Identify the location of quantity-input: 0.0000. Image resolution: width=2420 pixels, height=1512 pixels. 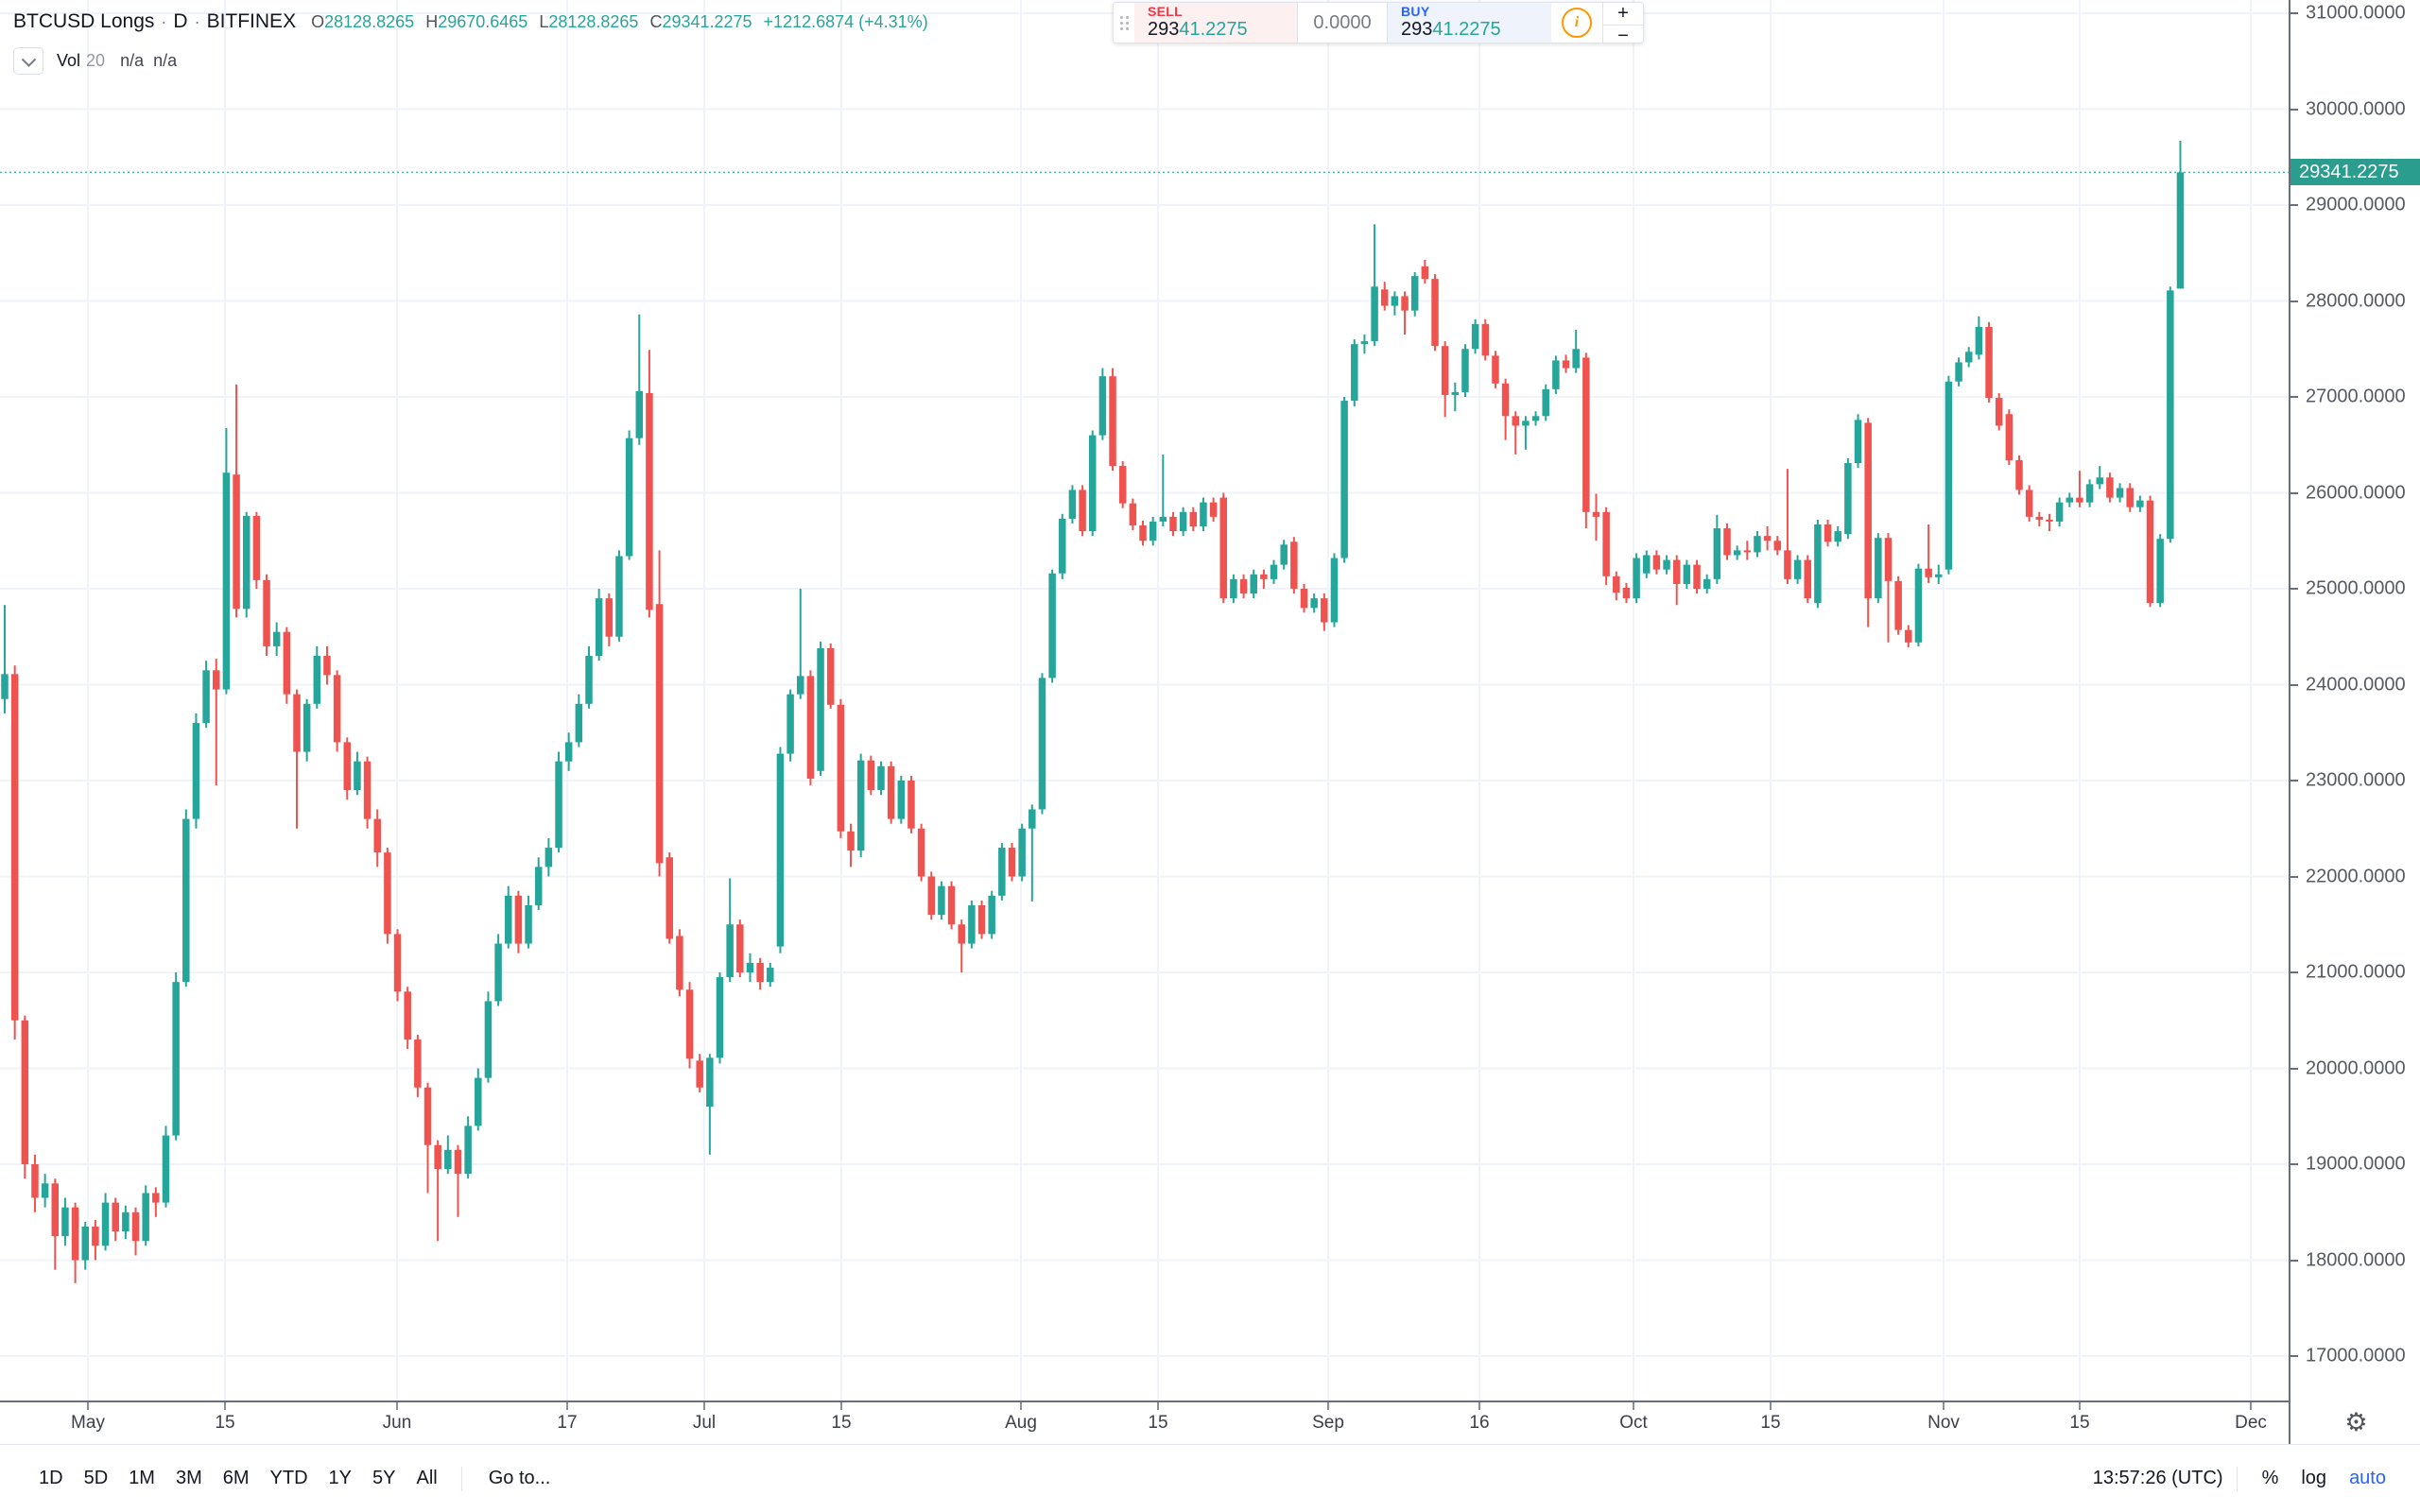
(1342, 23).